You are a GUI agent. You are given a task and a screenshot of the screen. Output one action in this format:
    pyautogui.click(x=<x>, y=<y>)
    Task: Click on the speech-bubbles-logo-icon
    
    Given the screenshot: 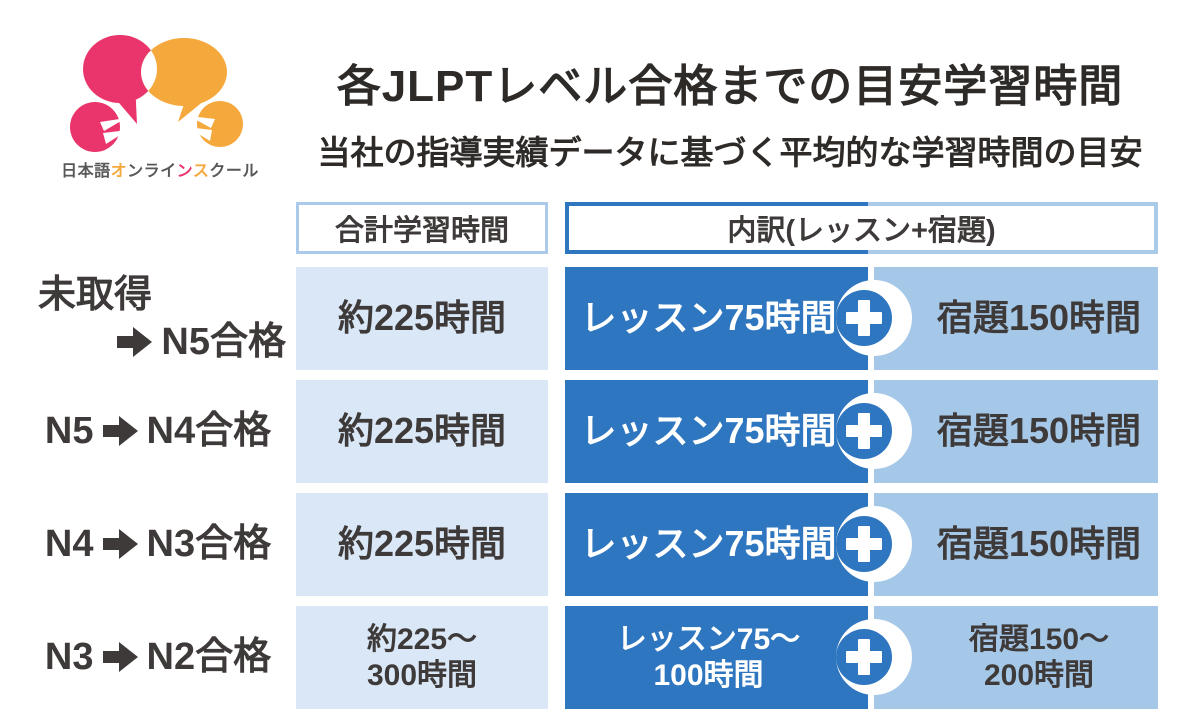 What is the action you would take?
    pyautogui.click(x=156, y=93)
    